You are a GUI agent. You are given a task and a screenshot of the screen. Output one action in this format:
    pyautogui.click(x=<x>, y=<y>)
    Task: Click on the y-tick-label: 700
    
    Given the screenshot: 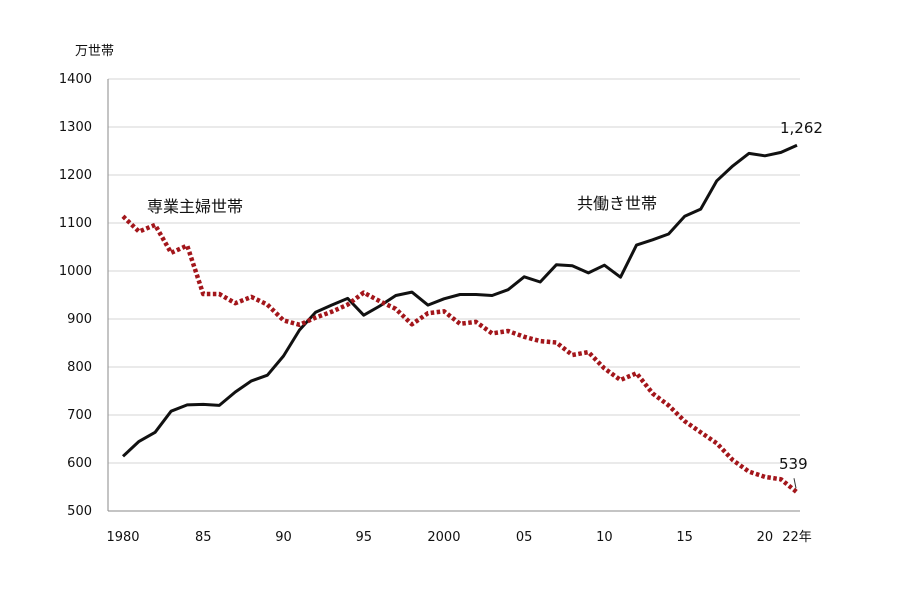 What is the action you would take?
    pyautogui.click(x=79, y=415)
    